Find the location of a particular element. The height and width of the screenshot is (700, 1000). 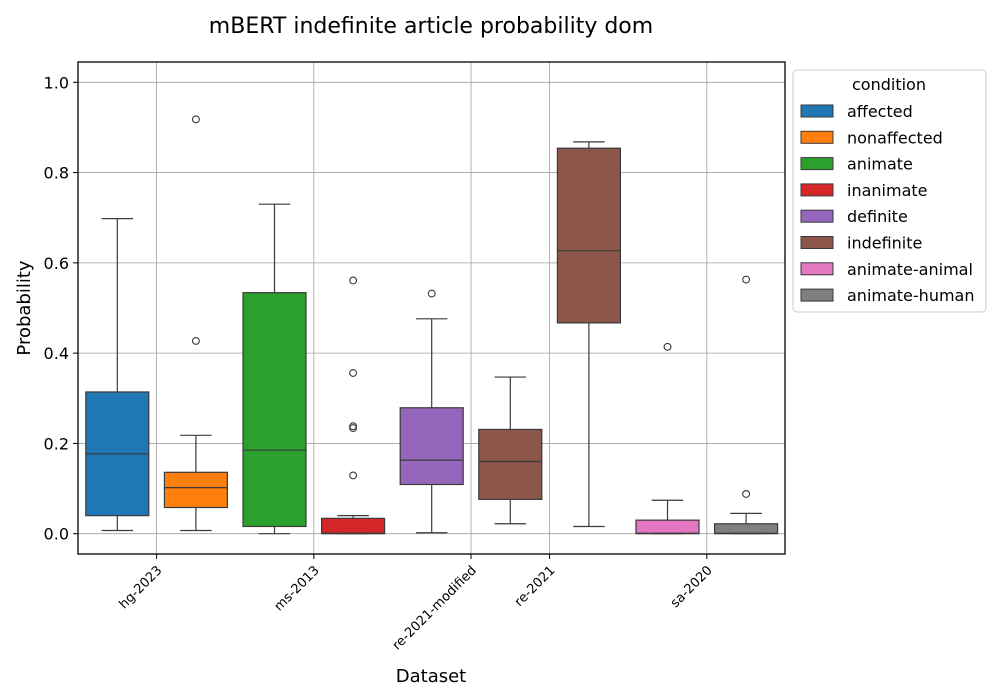

box-definite is located at coordinates (431, 411).